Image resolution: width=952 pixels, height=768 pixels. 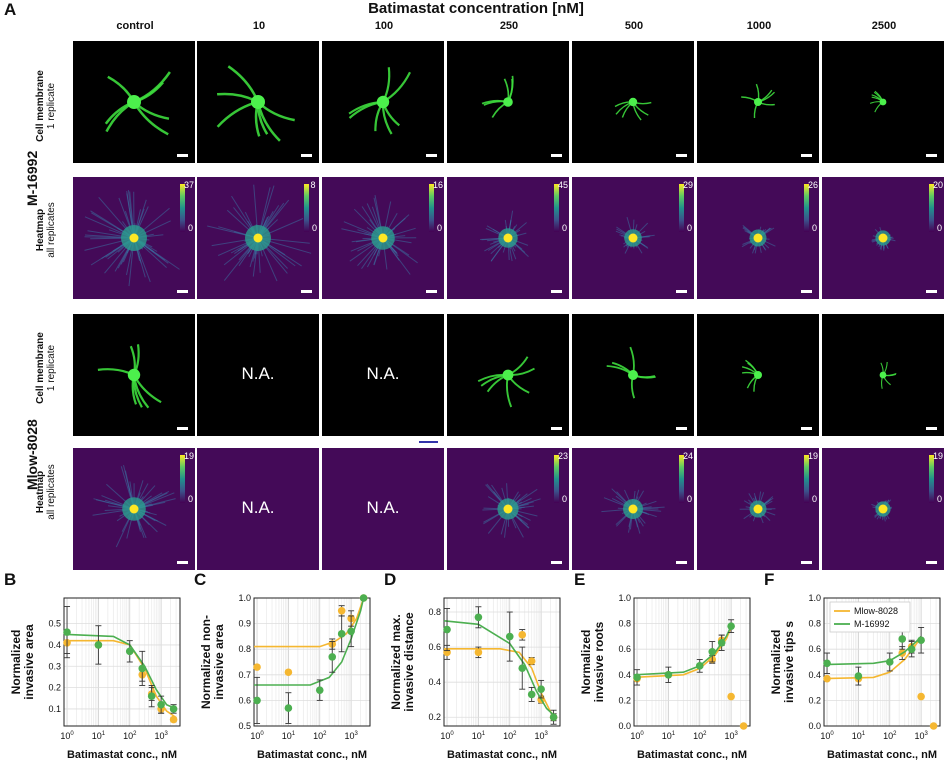 I want to click on y-tick-label: 0.2, so click(x=624, y=700).